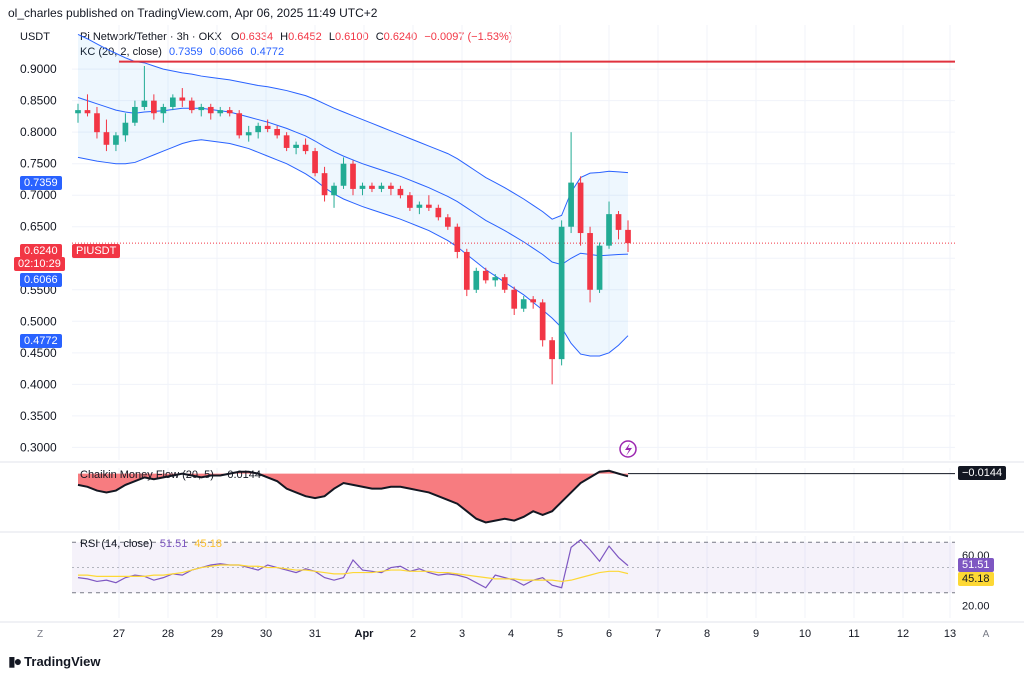 This screenshot has height=676, width=1024. I want to click on y-tick-label: 0.4000, so click(38, 384).